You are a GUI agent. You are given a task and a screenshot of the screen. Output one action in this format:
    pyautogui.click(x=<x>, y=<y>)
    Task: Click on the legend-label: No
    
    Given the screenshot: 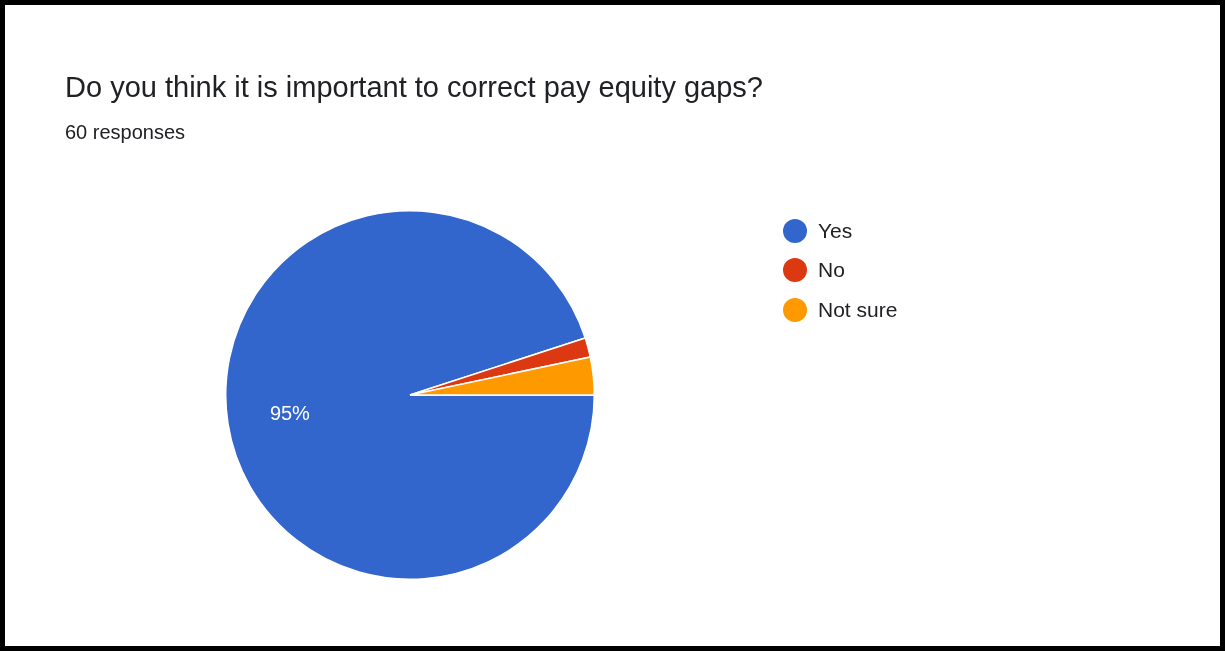 What is the action you would take?
    pyautogui.click(x=831, y=270)
    